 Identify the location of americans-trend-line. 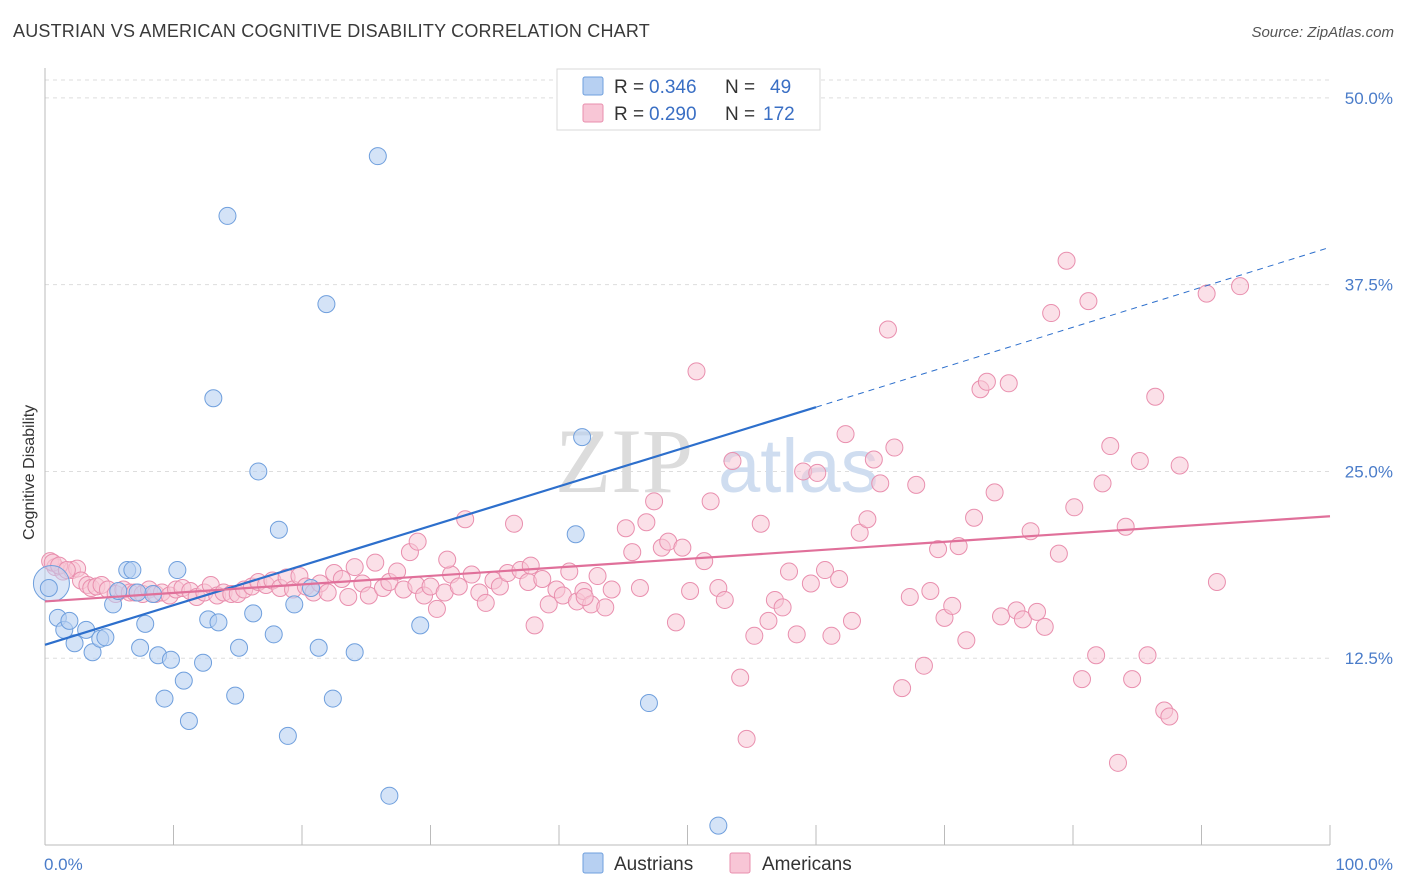
(687, 559).